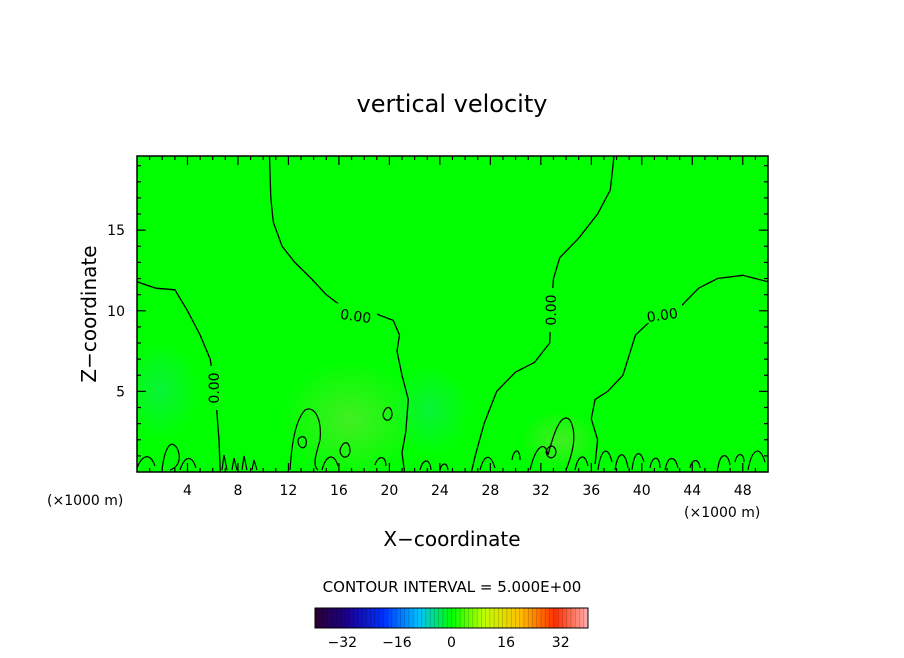 The image size is (904, 658). What do you see at coordinates (541, 491) in the screenshot?
I see `x-tick-label: 32` at bounding box center [541, 491].